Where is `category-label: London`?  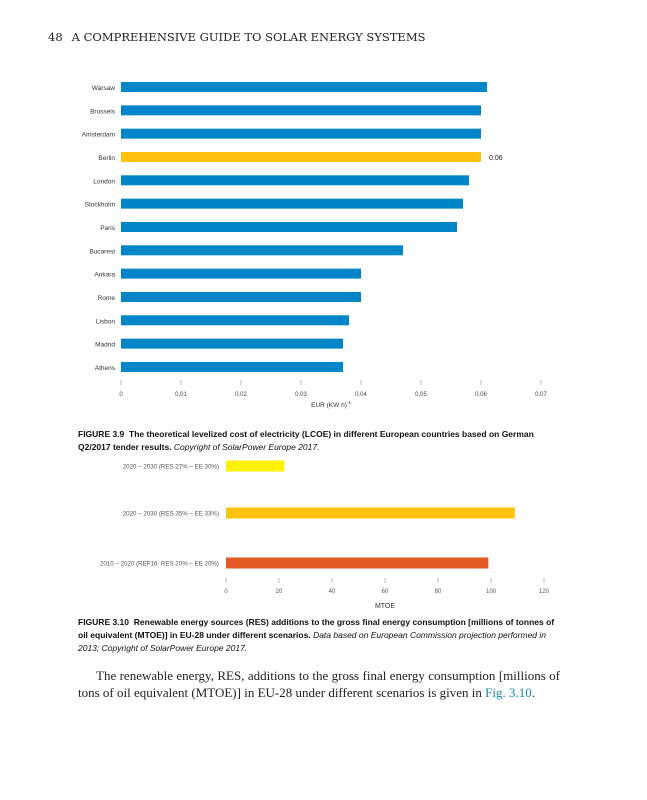
category-label: London is located at coordinates (104, 181).